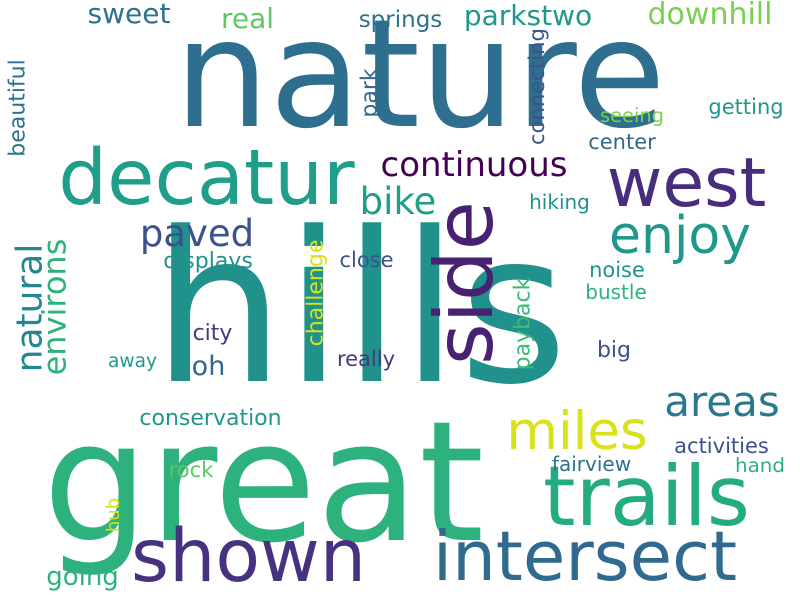 The image size is (800, 600). What do you see at coordinates (464, 283) in the screenshot?
I see `word-side: side` at bounding box center [464, 283].